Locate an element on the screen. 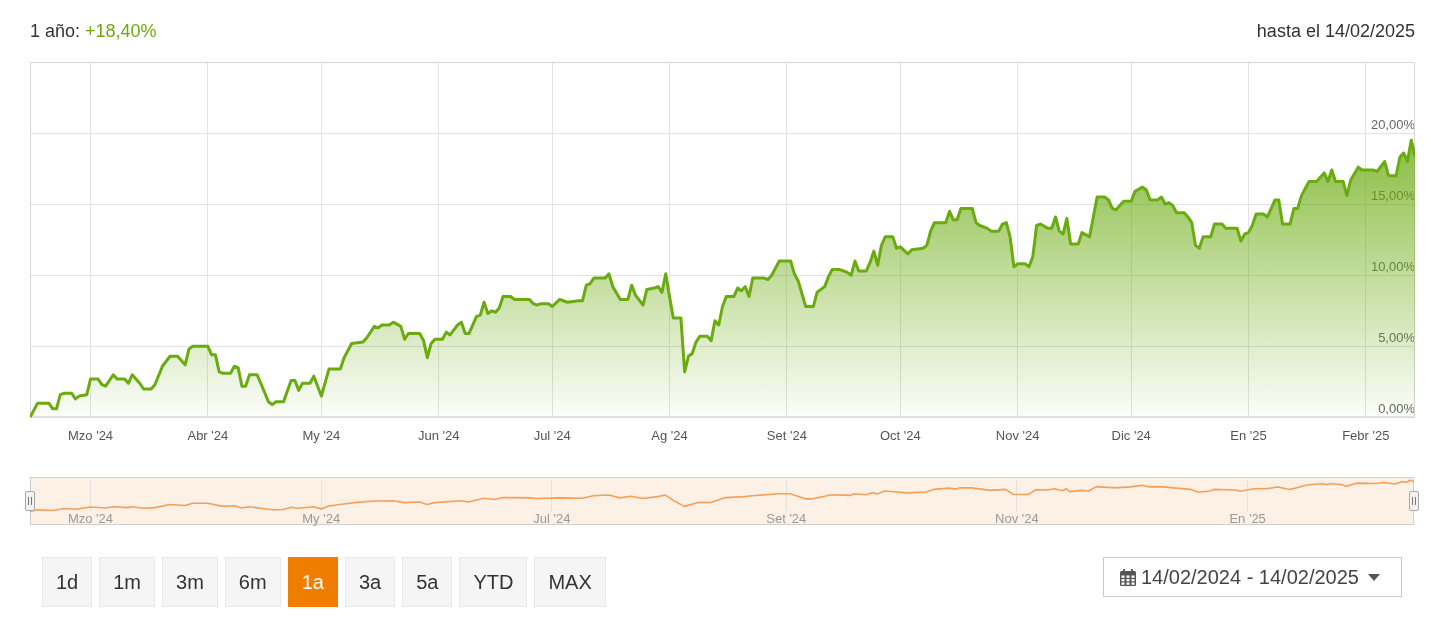  y-tick-label: 20,00% is located at coordinates (1393, 124).